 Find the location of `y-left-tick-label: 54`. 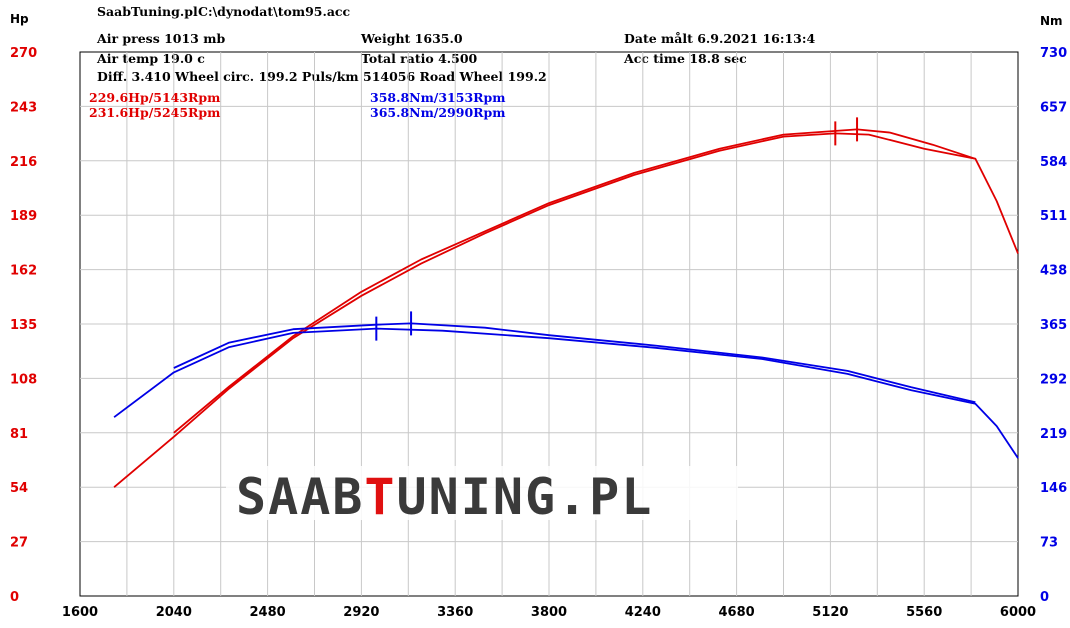

y-left-tick-label: 54 is located at coordinates (19, 488).